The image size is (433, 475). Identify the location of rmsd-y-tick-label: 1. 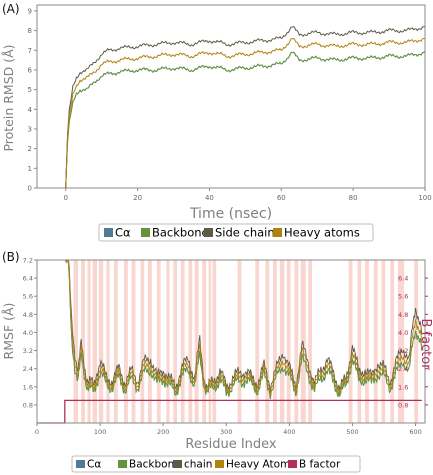
(30, 169).